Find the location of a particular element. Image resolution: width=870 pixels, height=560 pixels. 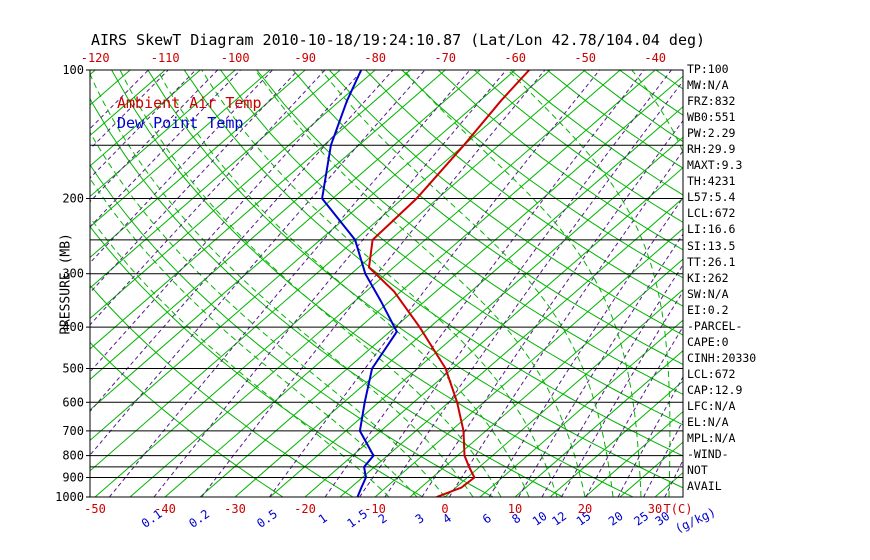

svg-text: -70 is located at coordinates (445, 58).